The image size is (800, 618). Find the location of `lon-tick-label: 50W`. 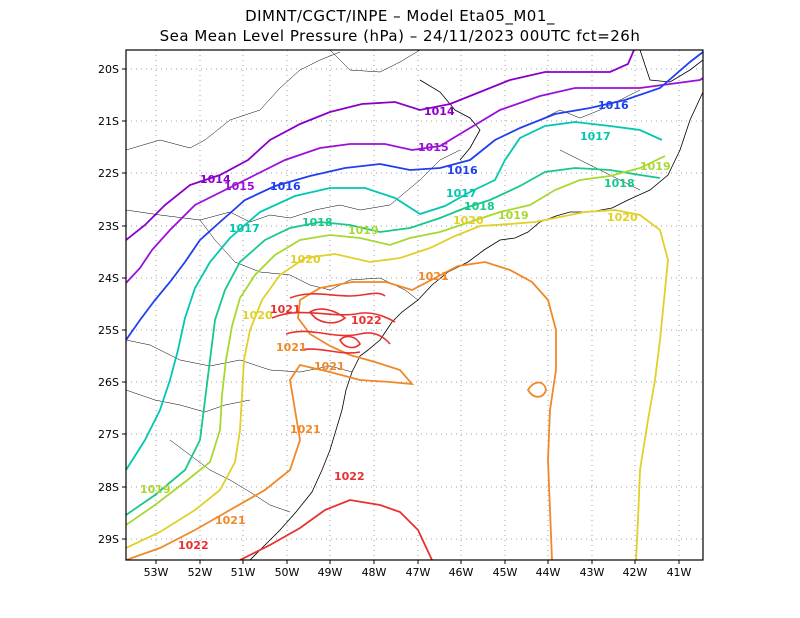

lon-tick-label: 50W is located at coordinates (287, 572).